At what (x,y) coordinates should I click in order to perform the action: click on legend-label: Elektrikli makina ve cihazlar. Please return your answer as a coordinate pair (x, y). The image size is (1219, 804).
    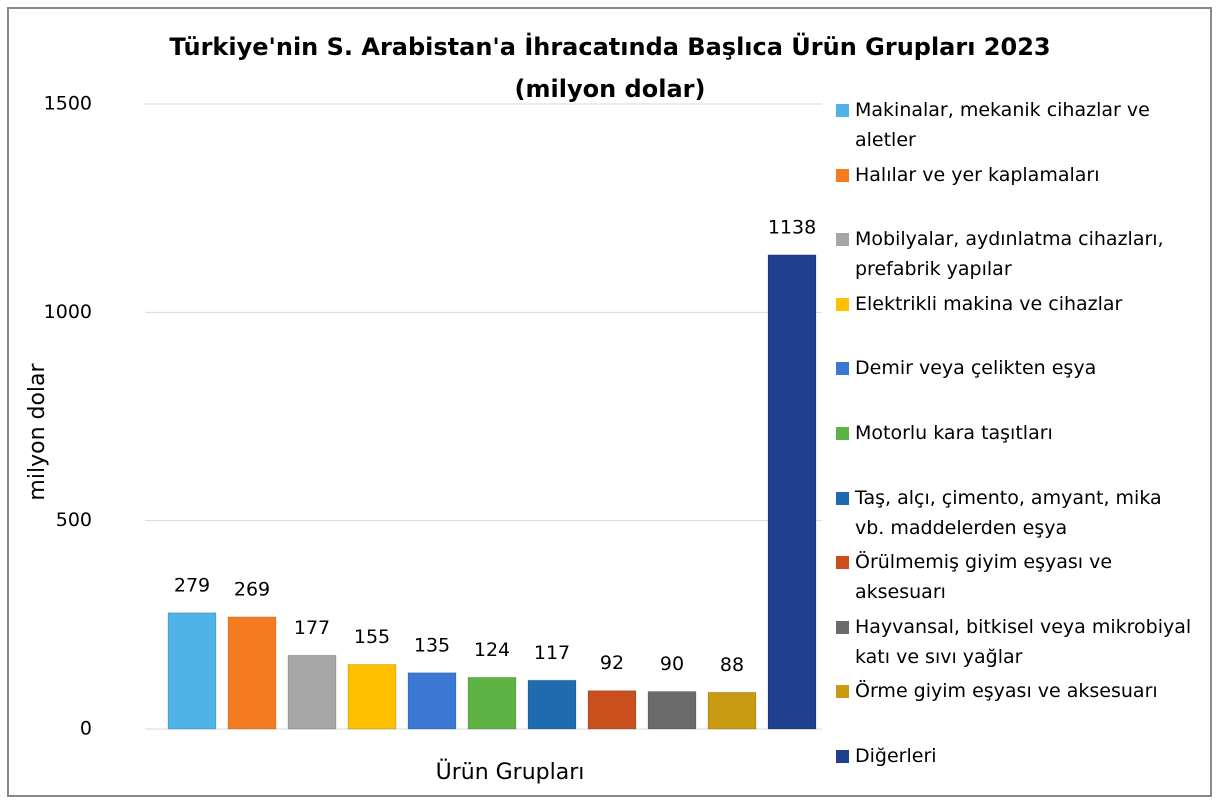
    Looking at the image, I should click on (989, 303).